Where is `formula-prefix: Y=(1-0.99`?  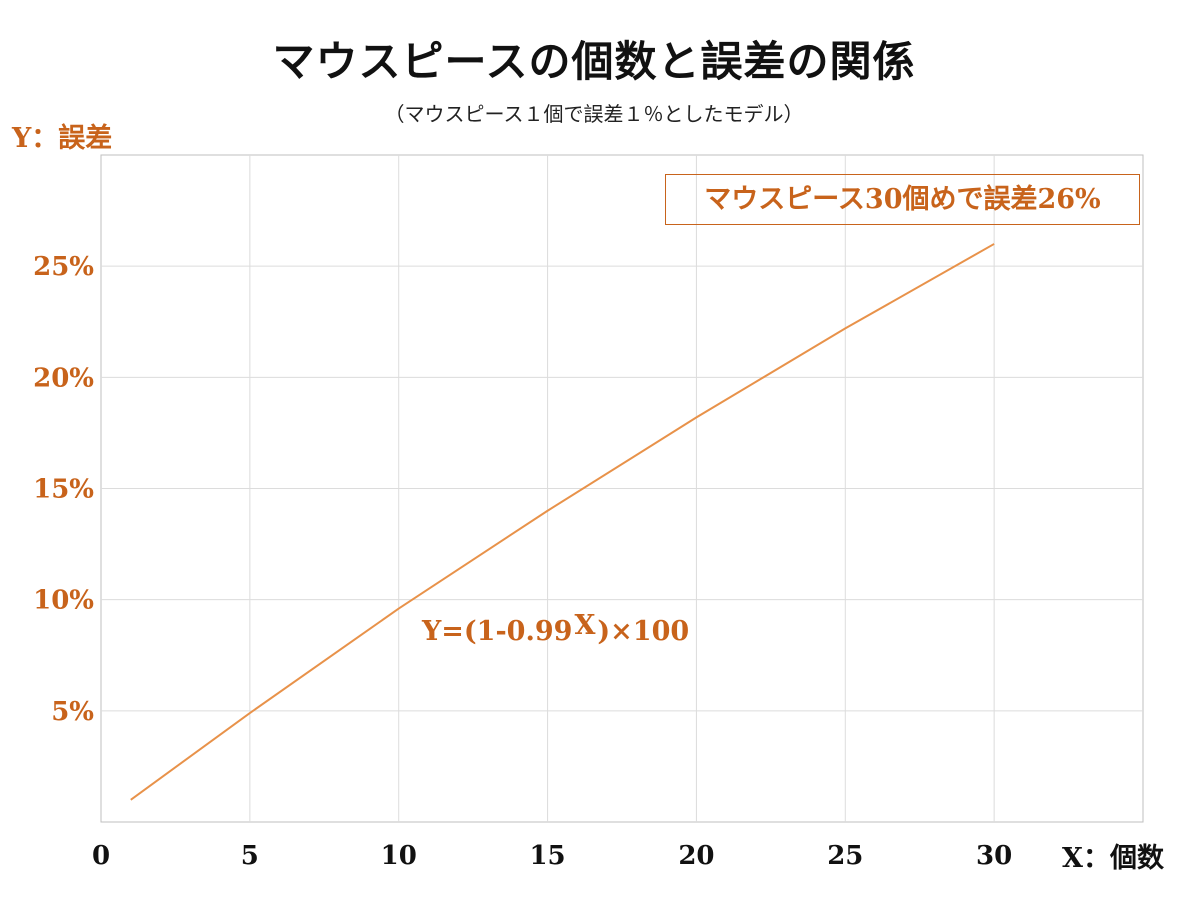
formula-prefix: Y=(1-0.99 is located at coordinates (497, 631).